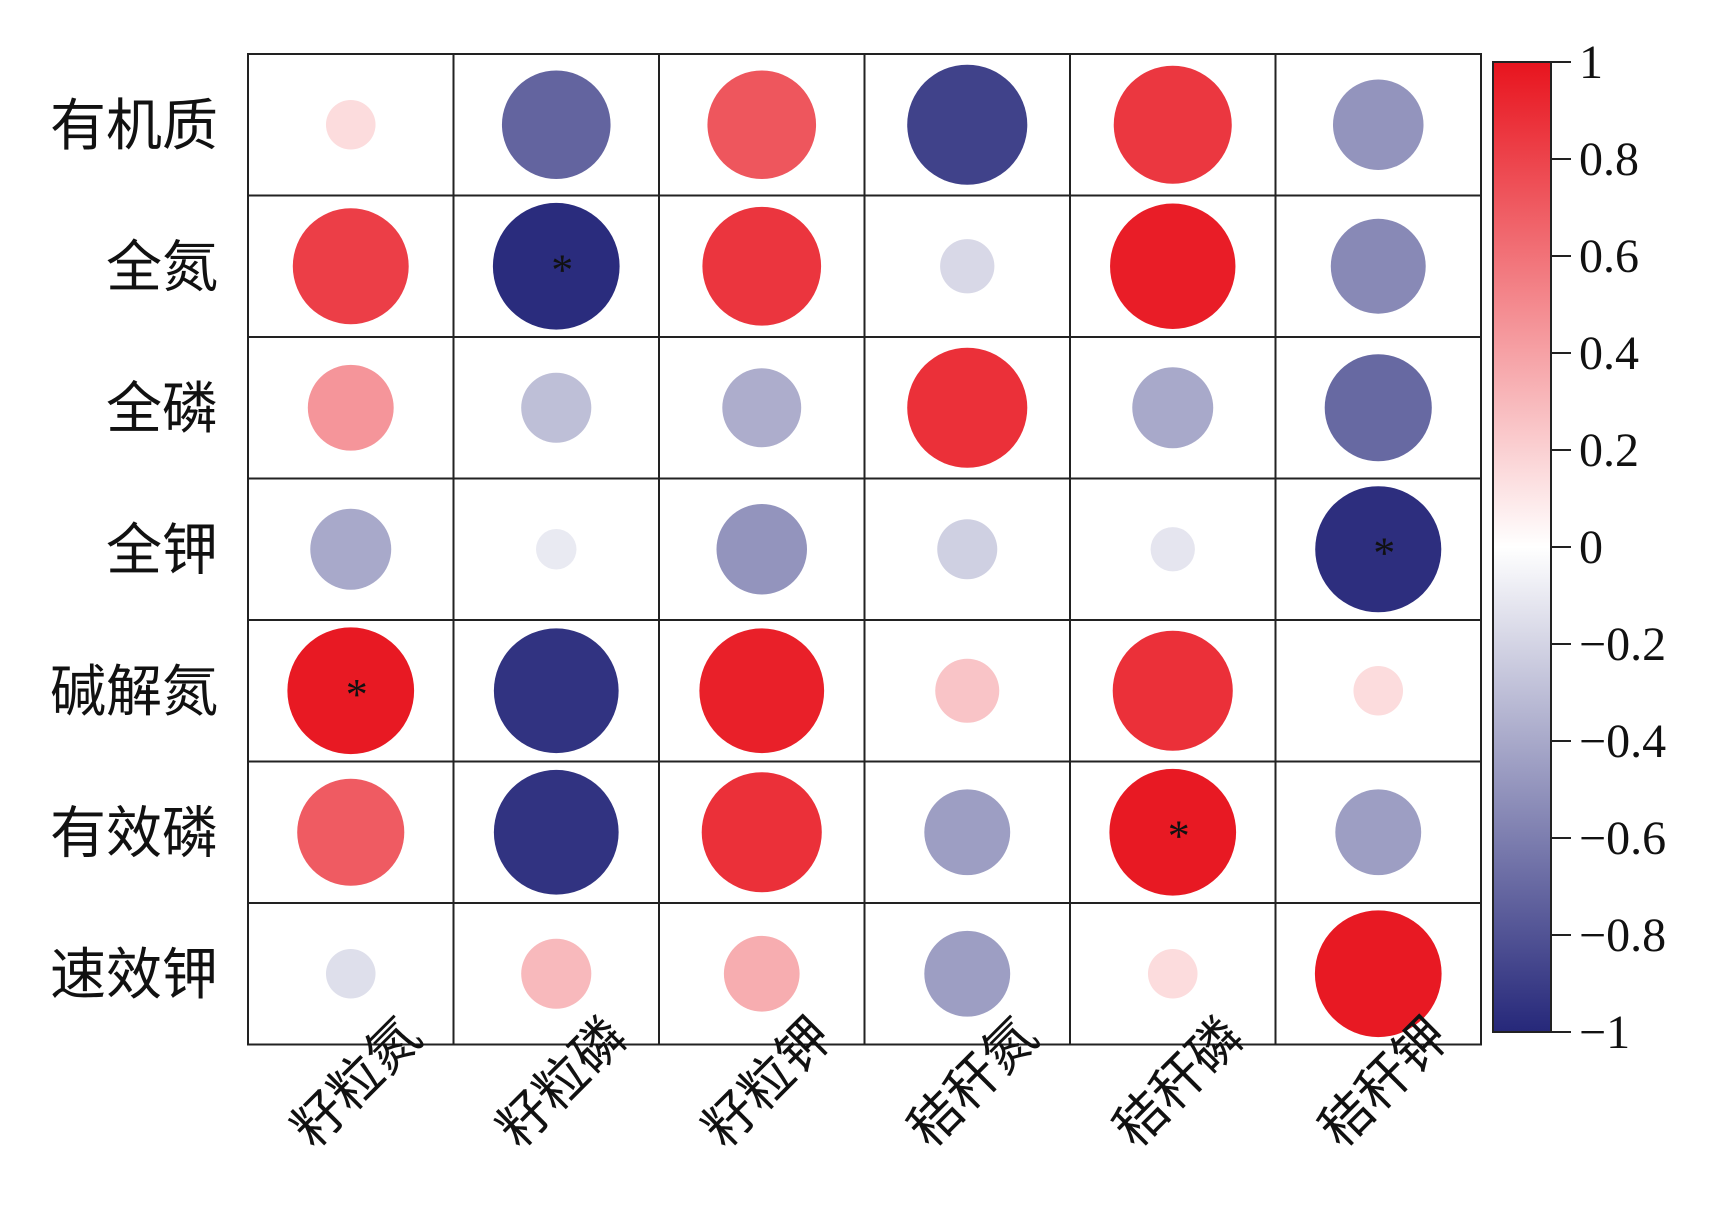 The width and height of the screenshot is (1724, 1231). Describe the element at coordinates (162, 267) in the screenshot. I see `row-label: 全氮` at that location.